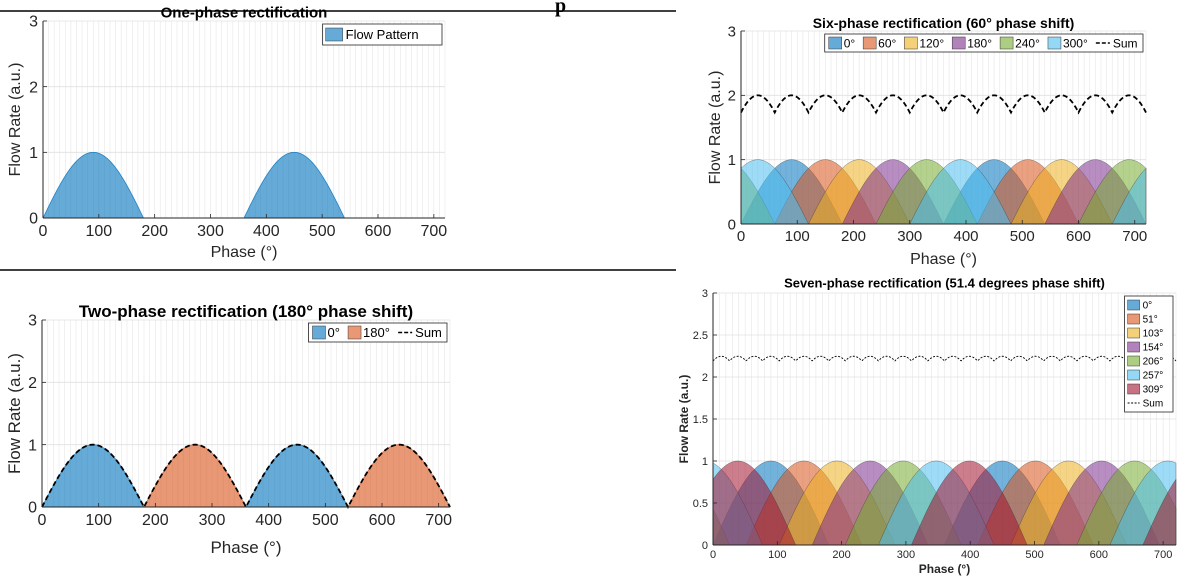 The image size is (1187, 578). I want to click on legend: 0° 51° 103° 154° 206° 257° 309° Sum, so click(1149, 354).